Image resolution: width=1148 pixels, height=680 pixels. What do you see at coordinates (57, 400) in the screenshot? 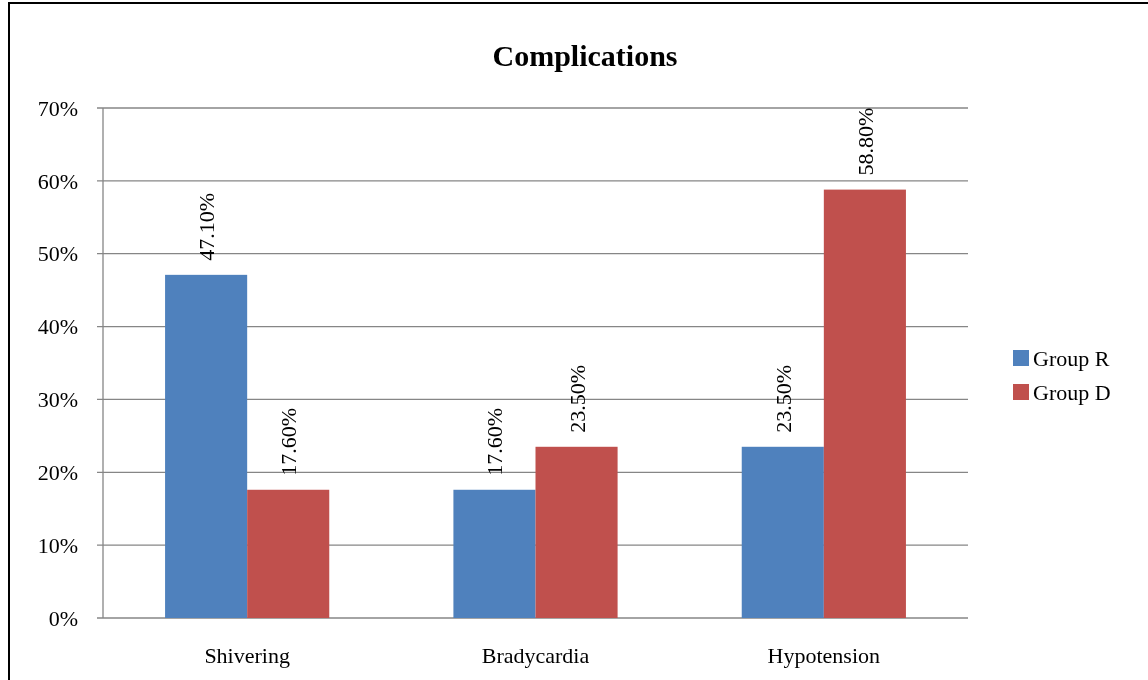
I see `y-tick-label: 30%` at bounding box center [57, 400].